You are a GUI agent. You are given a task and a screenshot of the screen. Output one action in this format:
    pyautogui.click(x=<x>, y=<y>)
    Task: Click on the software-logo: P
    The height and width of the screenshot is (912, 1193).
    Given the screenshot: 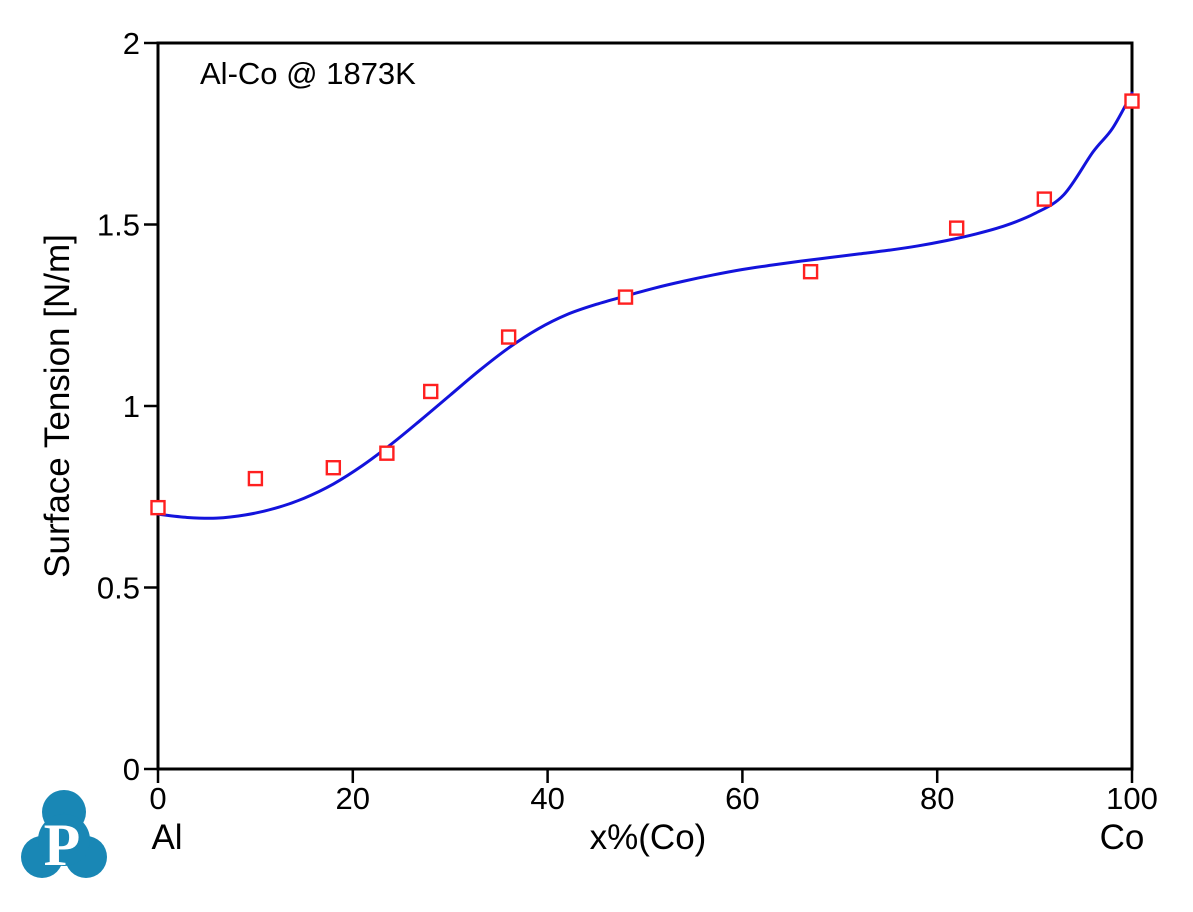 What is the action you would take?
    pyautogui.click(x=64, y=834)
    